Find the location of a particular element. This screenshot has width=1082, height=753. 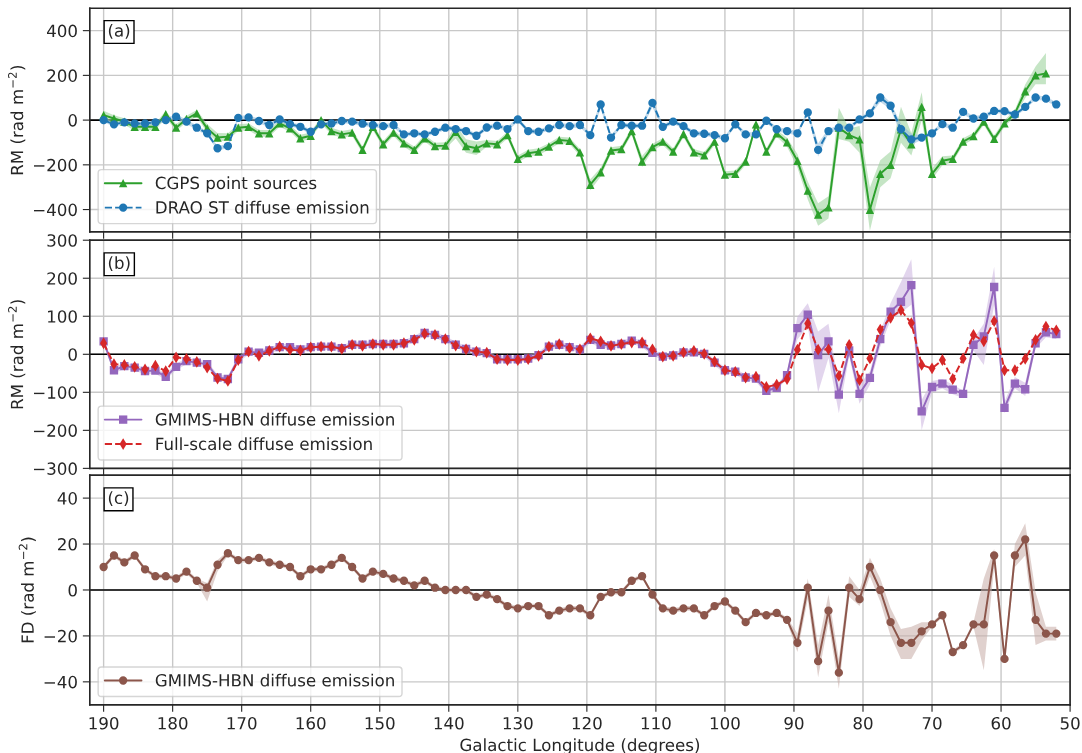

y-tick-label: −300 is located at coordinates (55, 468).